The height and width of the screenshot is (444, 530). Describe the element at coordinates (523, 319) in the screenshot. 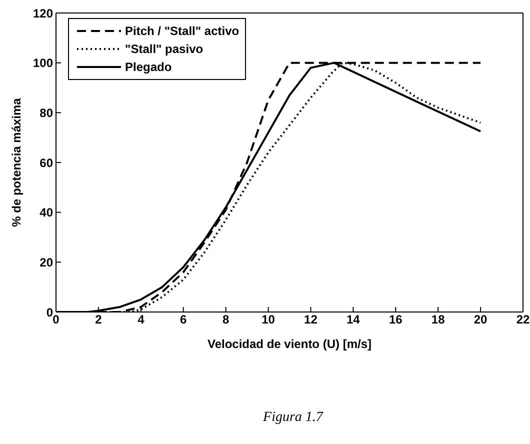

I see `x-tick-label: 22` at that location.